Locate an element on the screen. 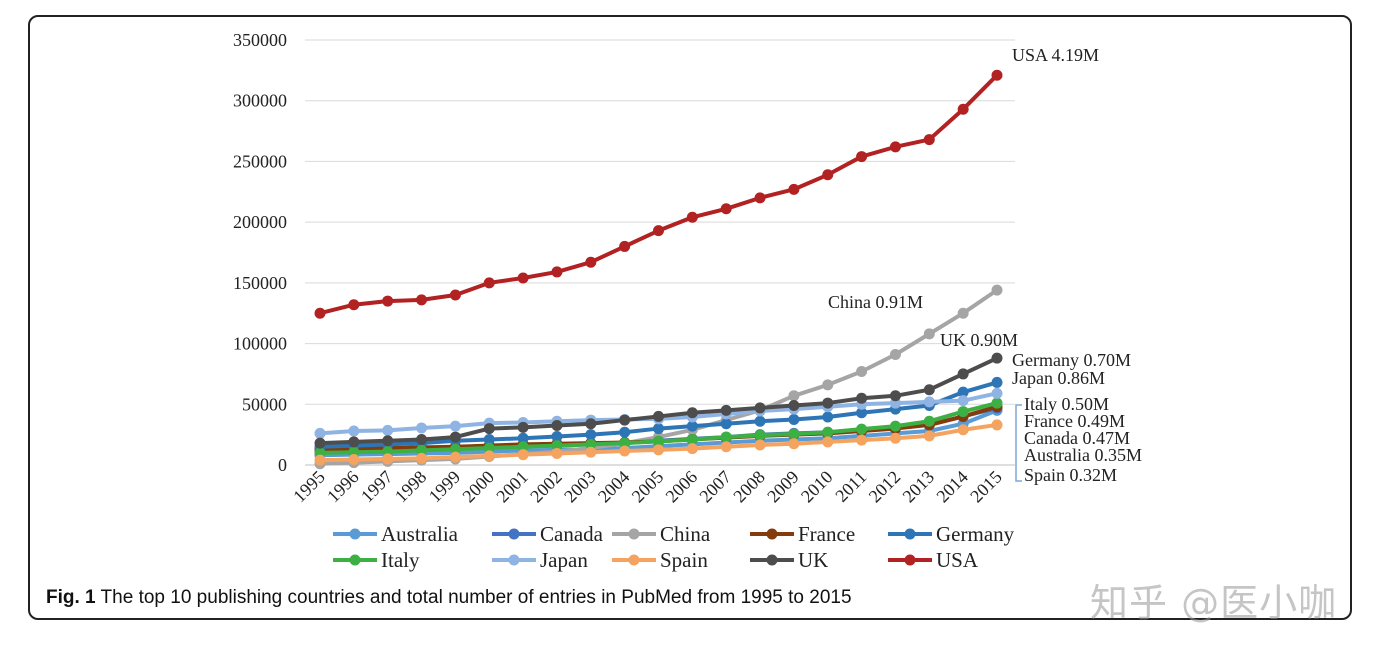 The height and width of the screenshot is (648, 1382). legend-label: UK is located at coordinates (813, 560).